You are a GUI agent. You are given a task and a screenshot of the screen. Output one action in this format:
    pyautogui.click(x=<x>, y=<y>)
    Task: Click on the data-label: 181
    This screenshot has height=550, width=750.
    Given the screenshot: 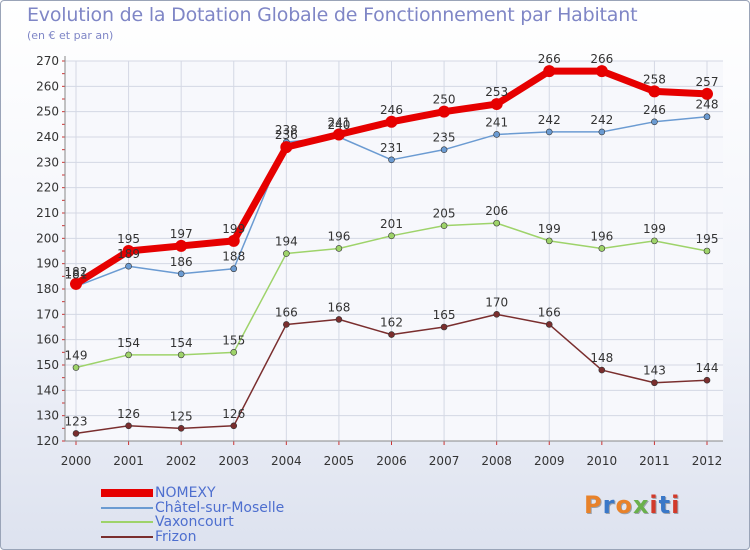 What is the action you would take?
    pyautogui.click(x=76, y=274)
    